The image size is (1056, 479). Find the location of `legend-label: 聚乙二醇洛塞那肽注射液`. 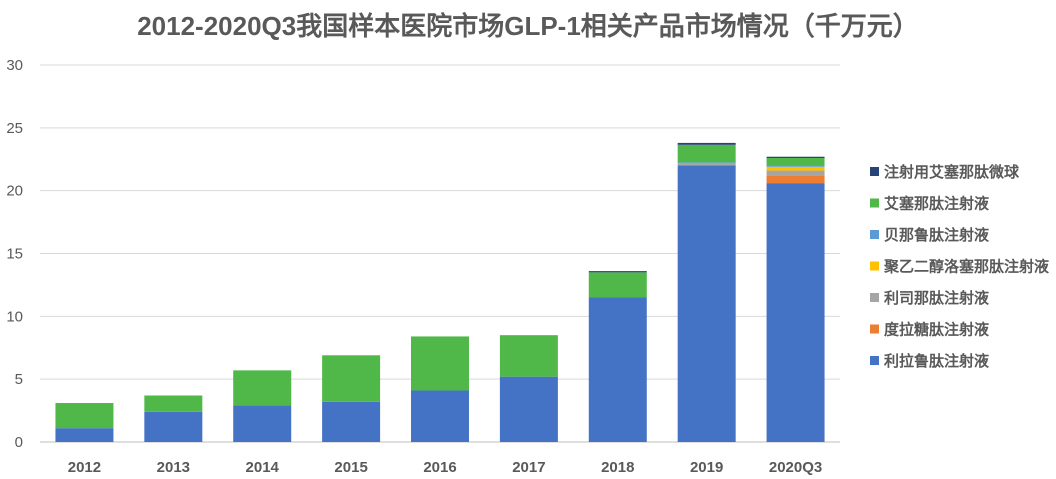

legend-label: 聚乙二醇洛塞那肽注射液 is located at coordinates (966, 267).